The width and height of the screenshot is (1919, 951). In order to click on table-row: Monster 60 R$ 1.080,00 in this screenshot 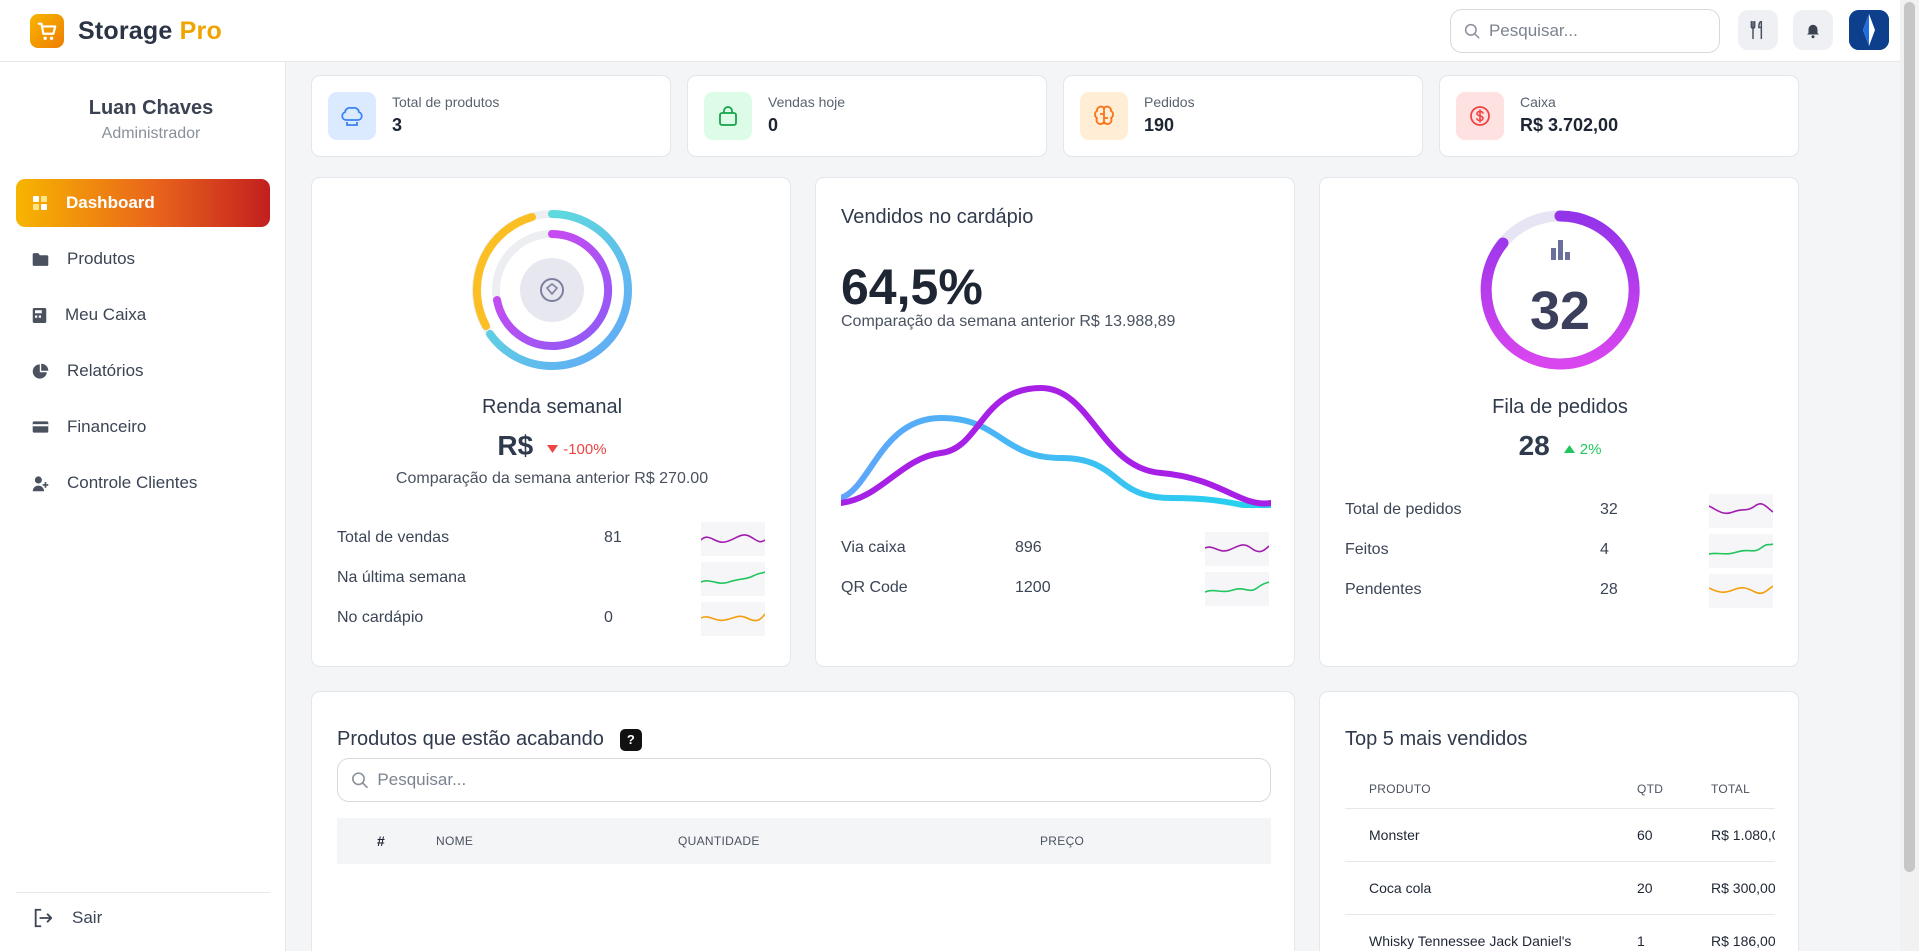, I will do `click(1560, 835)`.